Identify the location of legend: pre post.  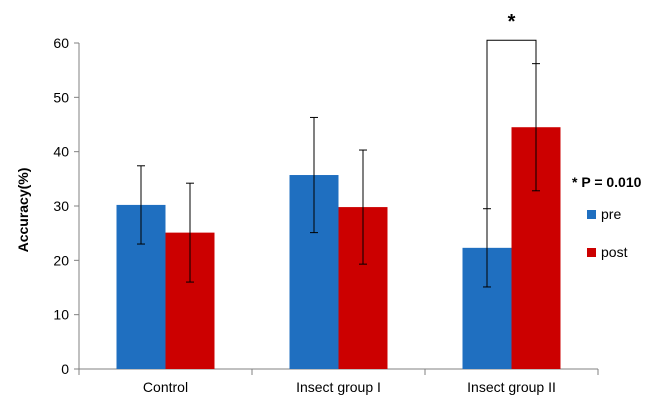
(607, 233).